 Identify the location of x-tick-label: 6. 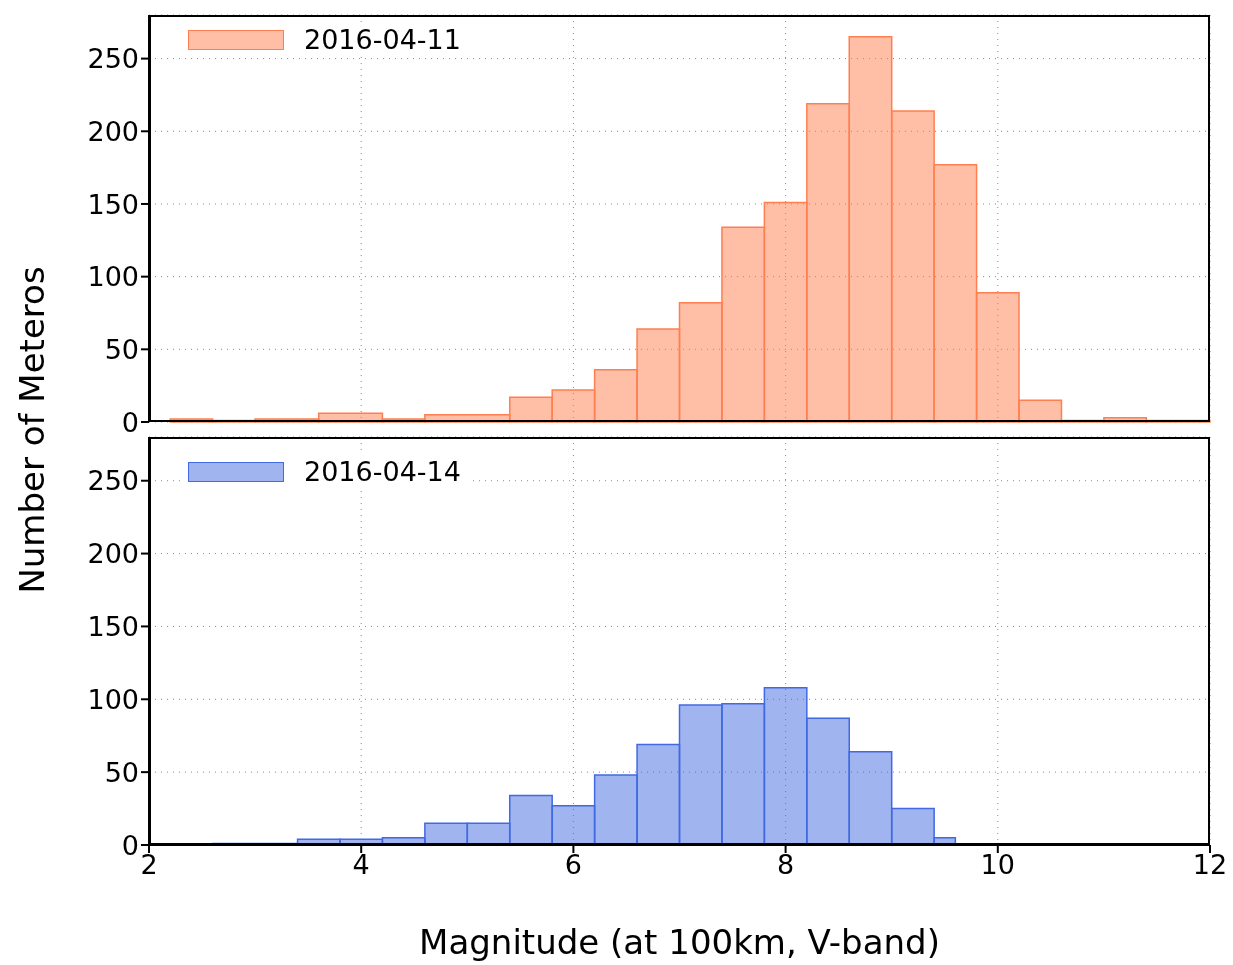
(573, 865).